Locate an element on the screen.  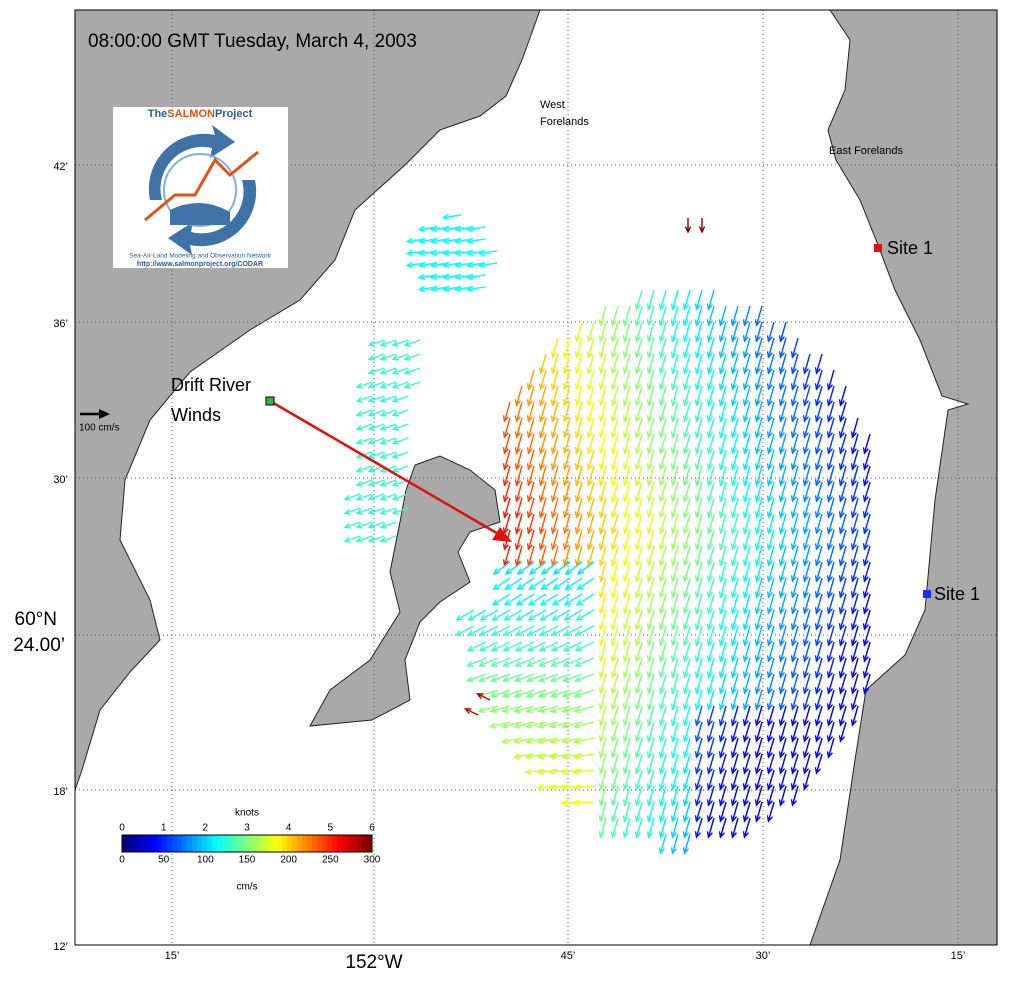
place-label: West is located at coordinates (552, 105).